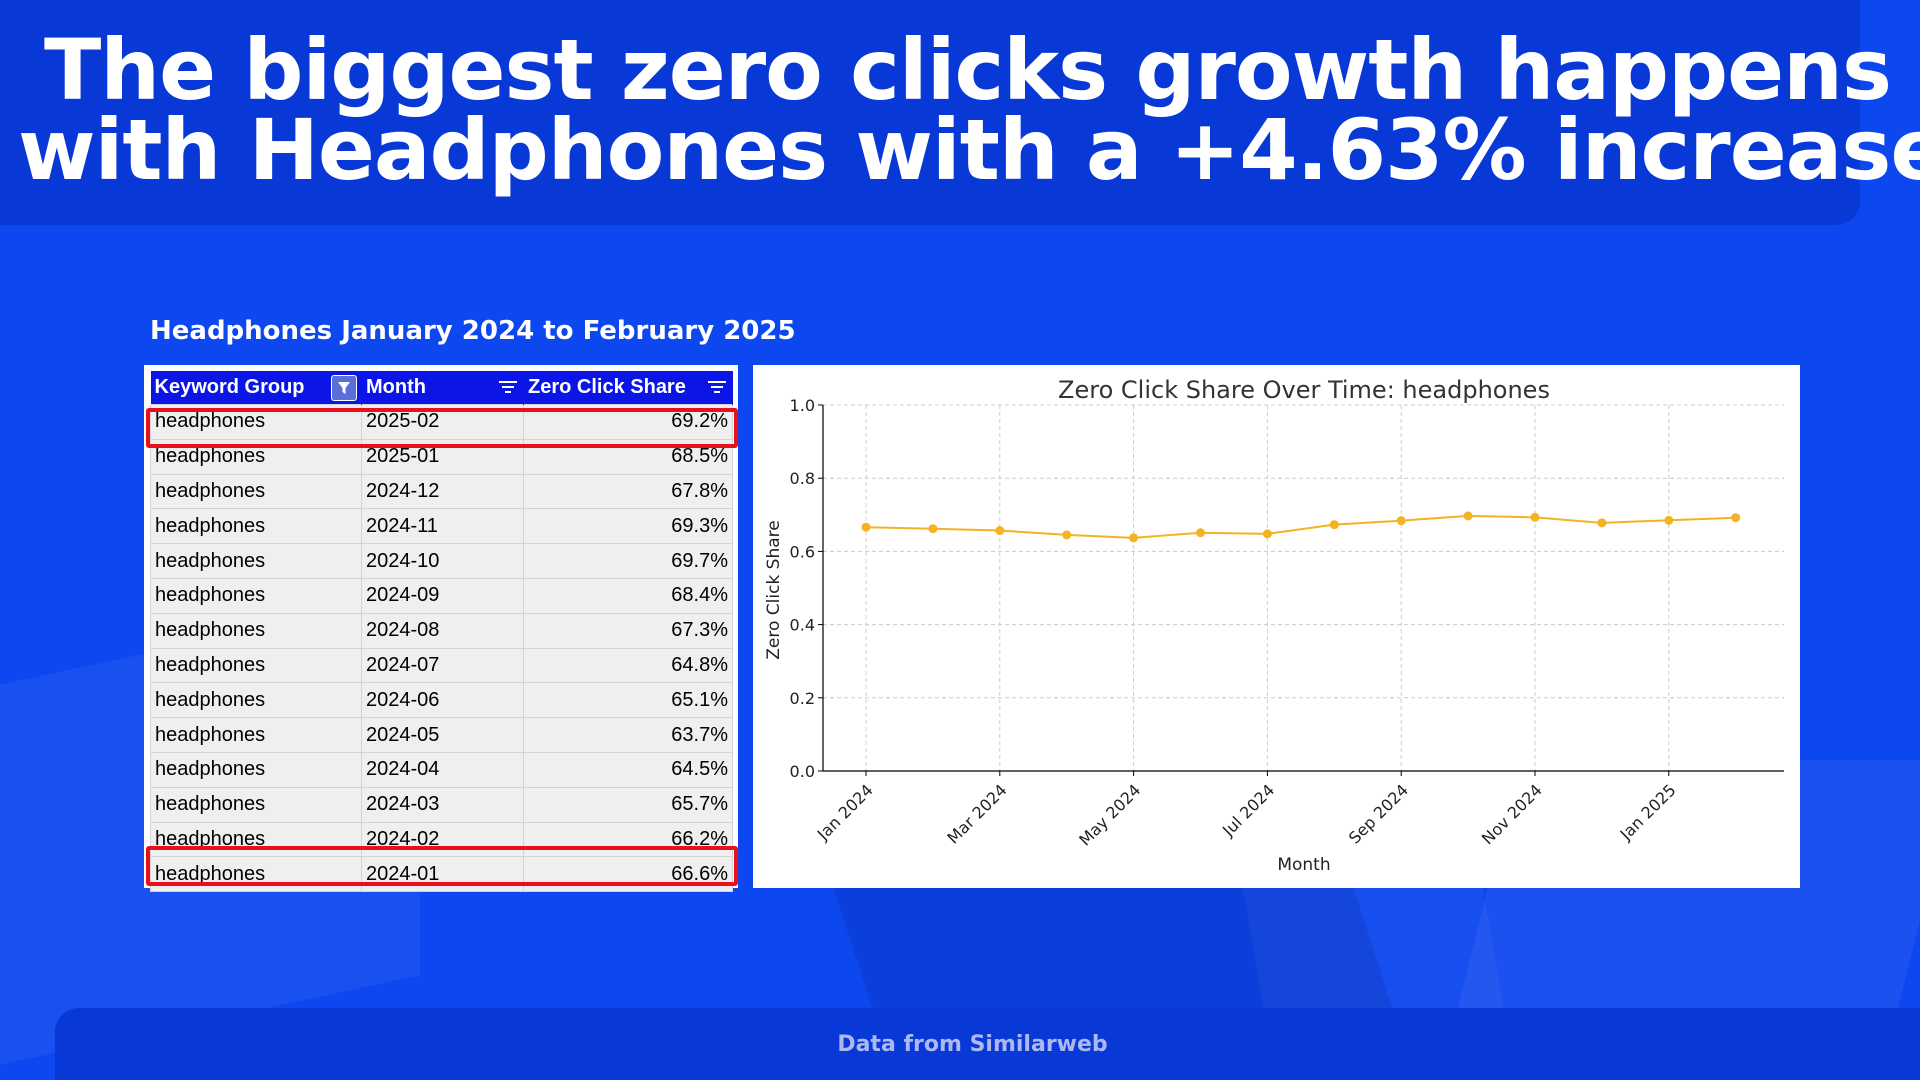 This screenshot has height=1080, width=1920. What do you see at coordinates (802, 625) in the screenshot?
I see `y-tick-label: 0.4` at bounding box center [802, 625].